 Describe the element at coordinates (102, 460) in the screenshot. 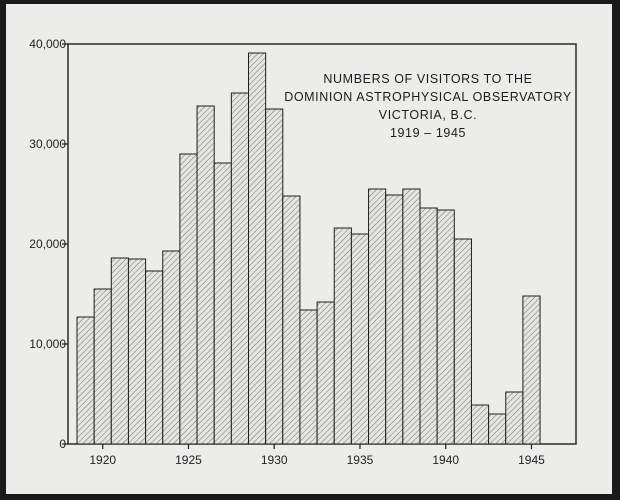

I see `x-tick-label: 1920` at that location.